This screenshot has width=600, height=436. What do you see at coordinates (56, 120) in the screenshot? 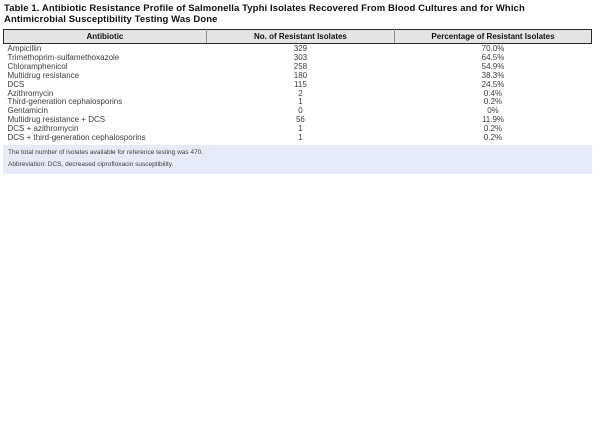
I see `cell-antibiotic: Multidrug resistance + DCS` at bounding box center [56, 120].